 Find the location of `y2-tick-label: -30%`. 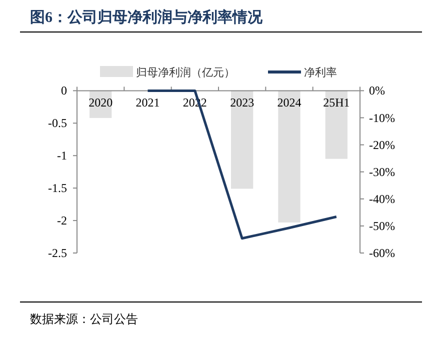

y2-tick-label: -30% is located at coordinates (382, 171).